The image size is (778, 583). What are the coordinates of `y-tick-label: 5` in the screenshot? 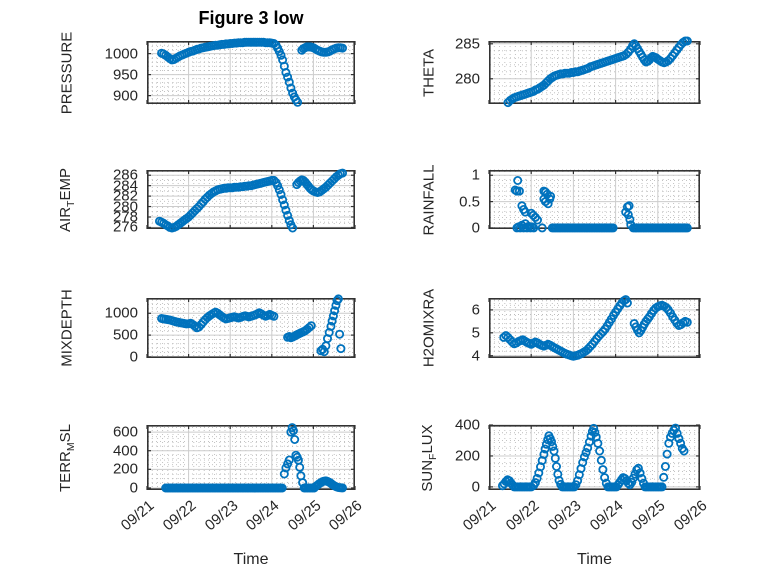 It's located at (475, 333).